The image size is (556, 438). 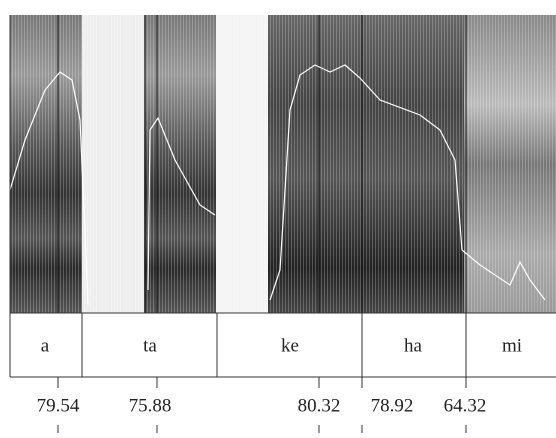 What do you see at coordinates (413, 345) in the screenshot?
I see `segment-label: ha` at bounding box center [413, 345].